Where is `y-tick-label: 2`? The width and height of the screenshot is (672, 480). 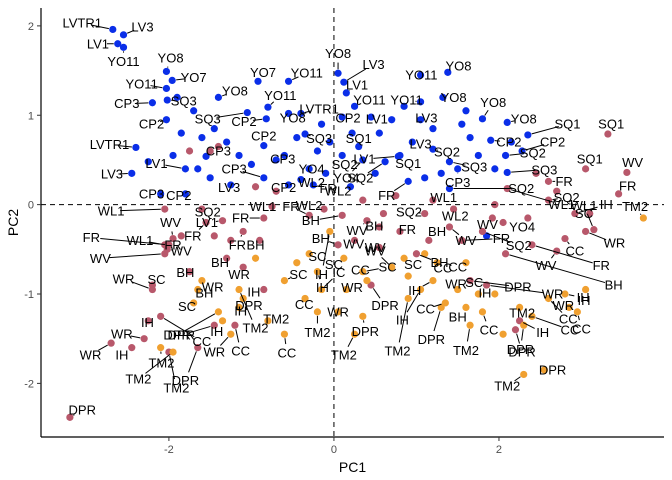
y-tick-label: 2 is located at coordinates (31, 27).